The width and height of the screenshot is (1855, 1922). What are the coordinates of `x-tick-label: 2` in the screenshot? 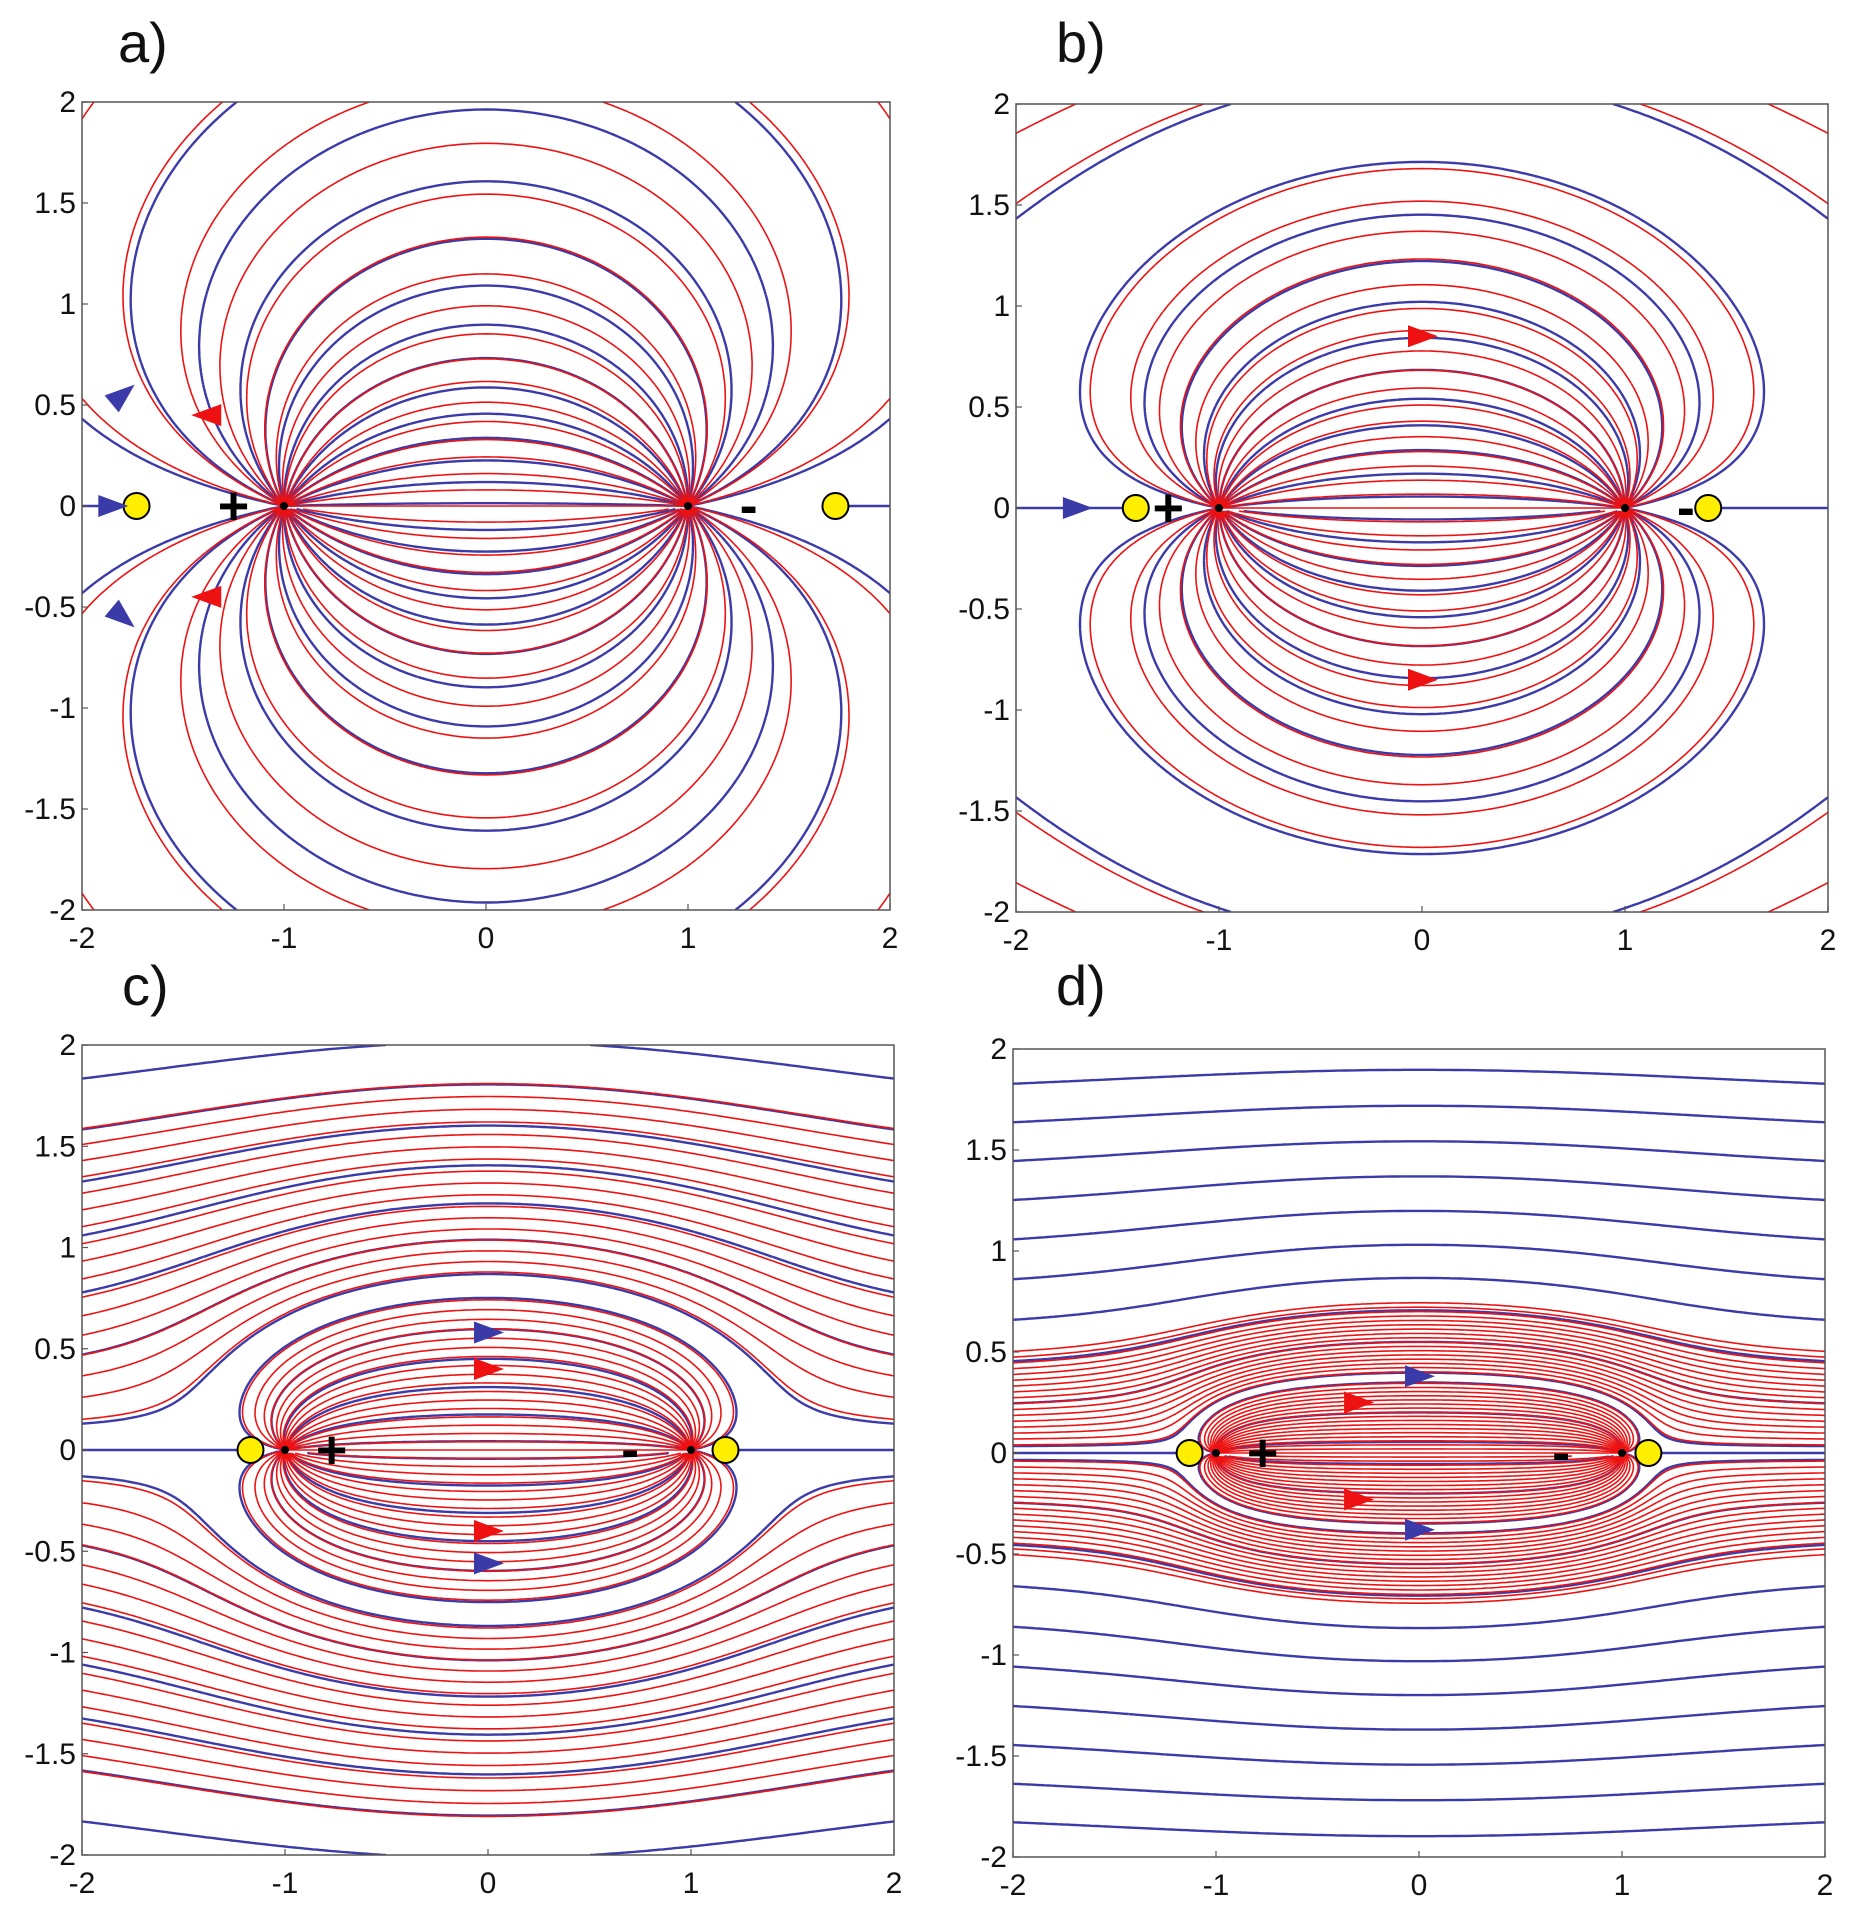 It's located at (890, 938).